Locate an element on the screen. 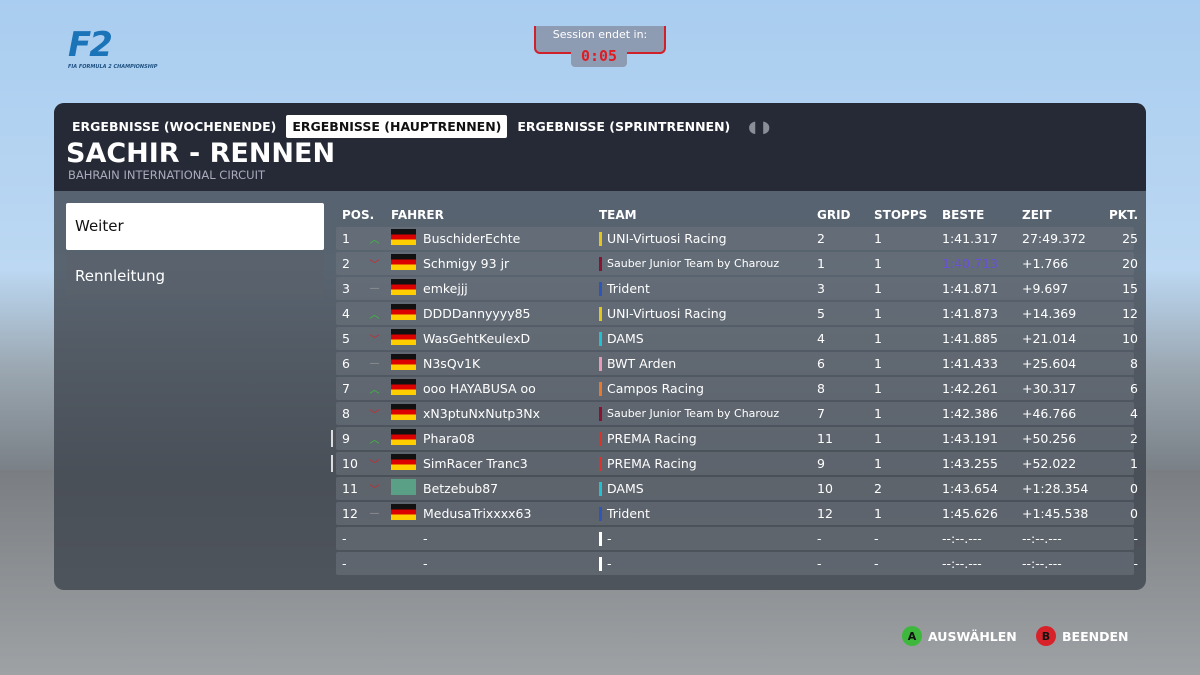 Image resolution: width=1200 pixels, height=675 pixels. stops: 2 is located at coordinates (878, 488).